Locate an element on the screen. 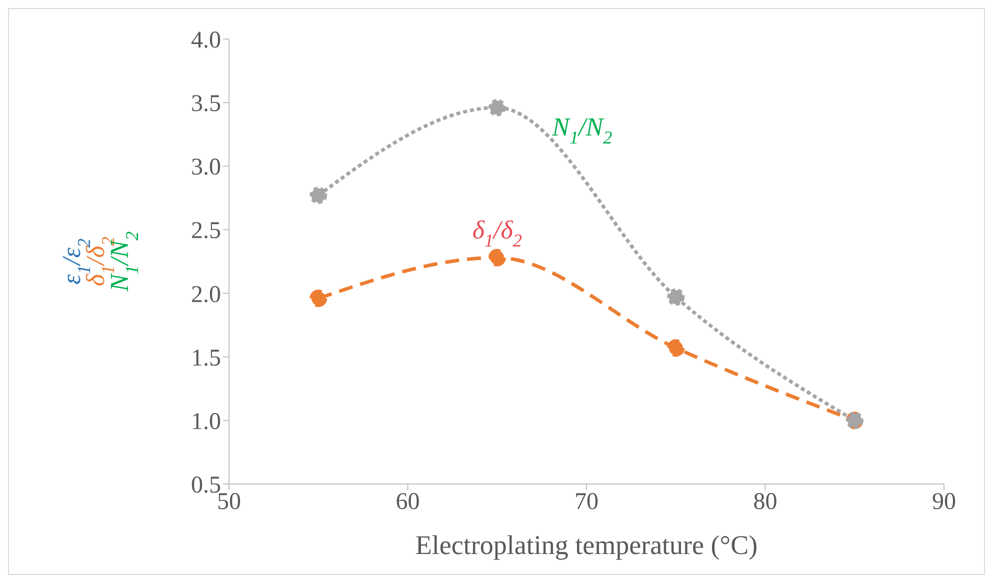 The height and width of the screenshot is (581, 991). series-label: δ$_{1}$/δ$_{2}$ is located at coordinates (497, 233).